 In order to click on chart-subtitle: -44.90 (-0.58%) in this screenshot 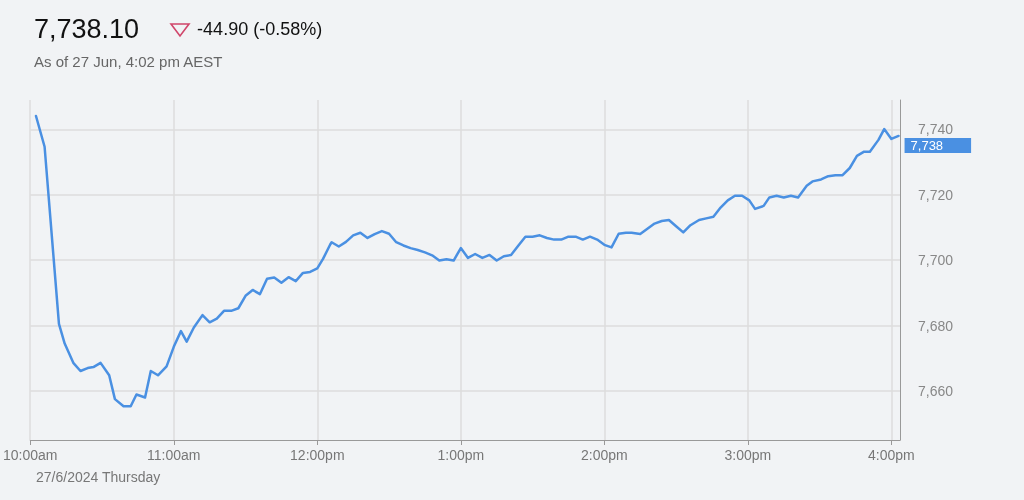, I will do `click(260, 29)`.